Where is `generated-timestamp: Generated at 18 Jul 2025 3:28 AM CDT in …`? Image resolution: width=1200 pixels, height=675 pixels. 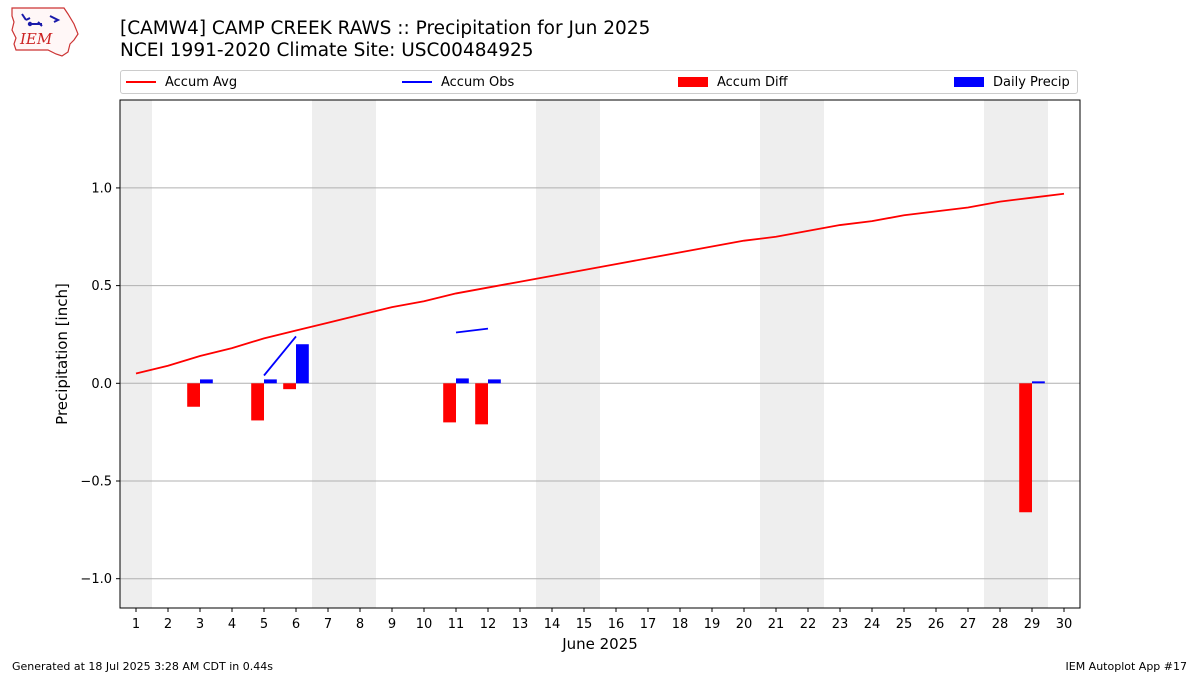 generated-timestamp: Generated at 18 Jul 2025 3:28 AM CDT in … is located at coordinates (142, 666).